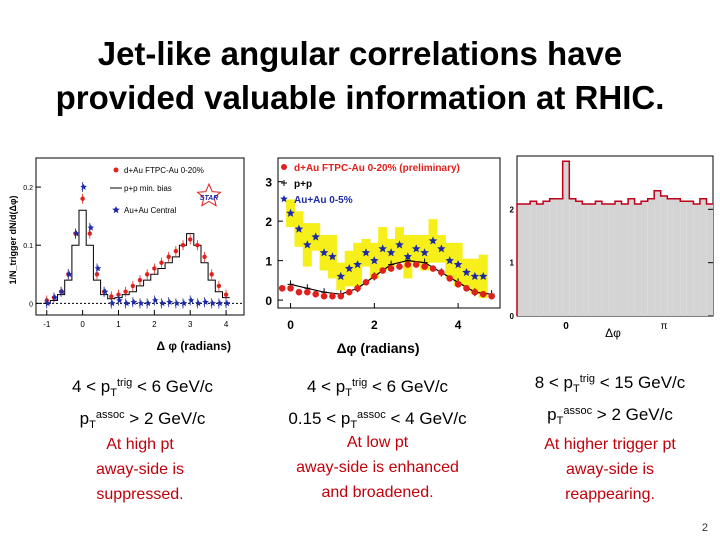  What do you see at coordinates (140, 444) in the screenshot?
I see `note-1-line-1: At high pt` at bounding box center [140, 444].